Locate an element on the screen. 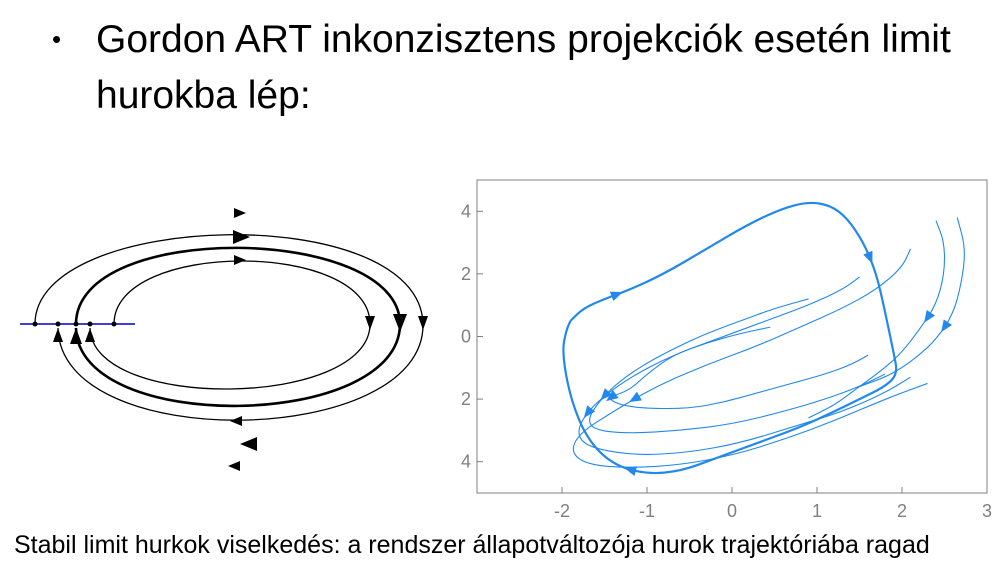  arrow-inner-top-icon is located at coordinates (240, 260).